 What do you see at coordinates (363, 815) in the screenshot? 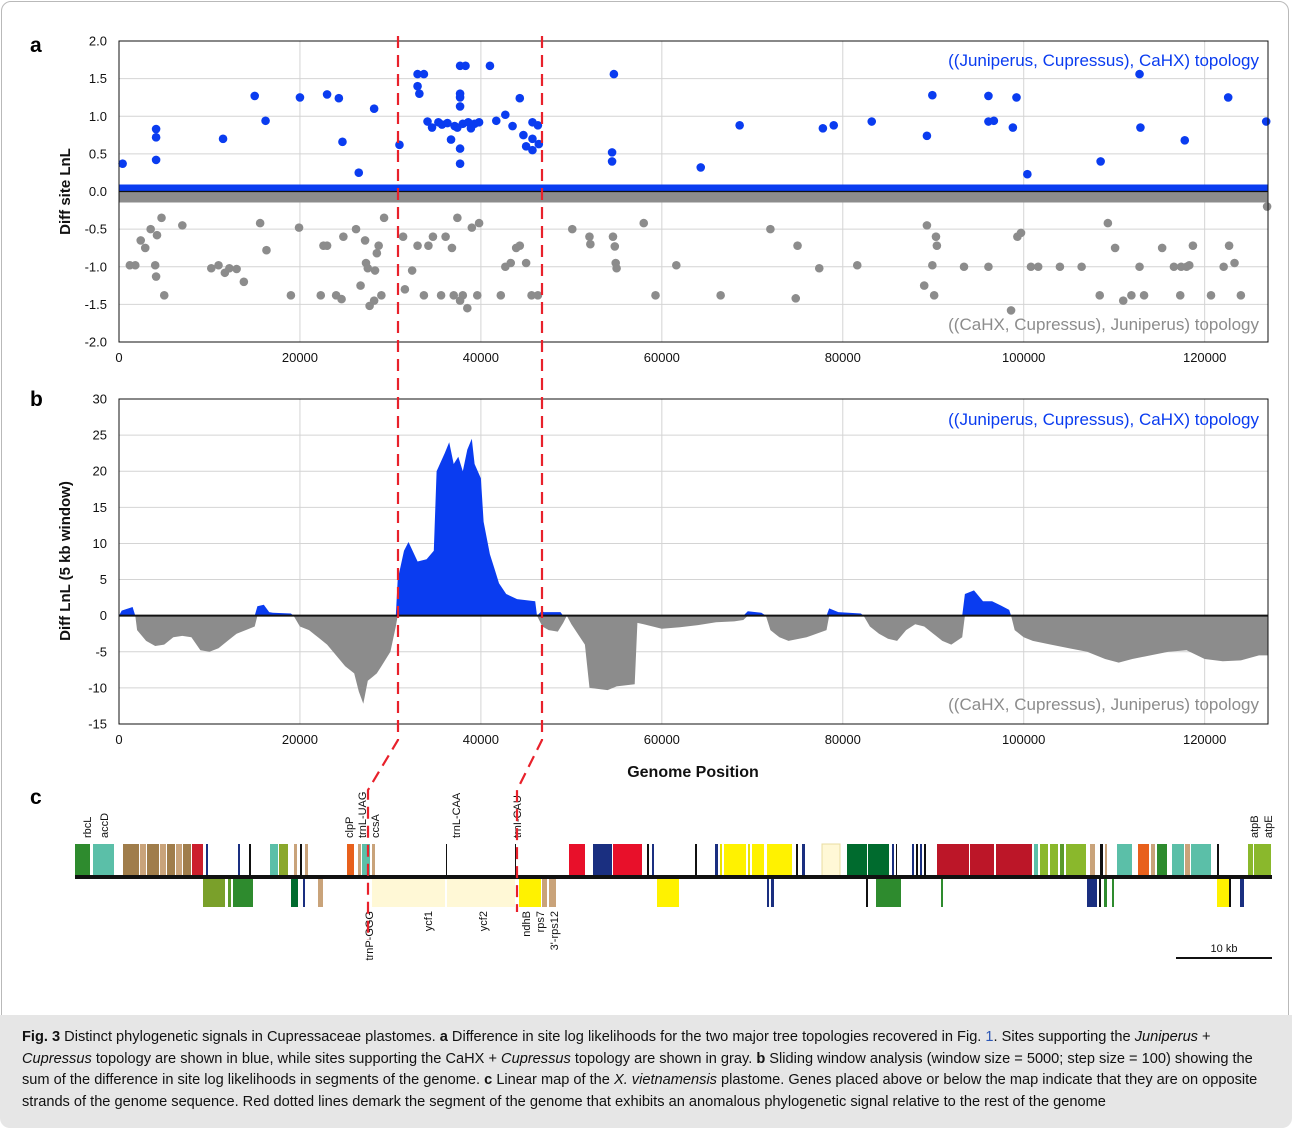
I see `gene-label-top: trnL-UAG` at bounding box center [363, 815].